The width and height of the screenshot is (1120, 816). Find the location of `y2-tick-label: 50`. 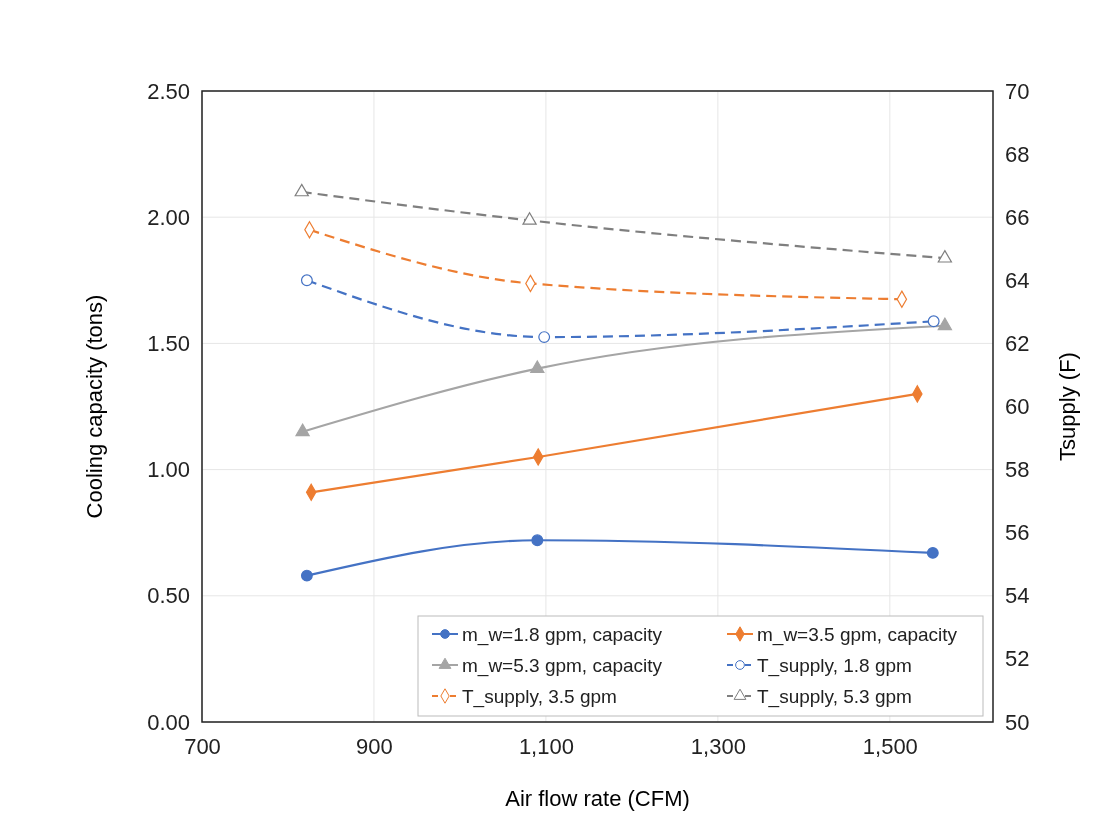

y2-tick-label: 50 is located at coordinates (1017, 722).